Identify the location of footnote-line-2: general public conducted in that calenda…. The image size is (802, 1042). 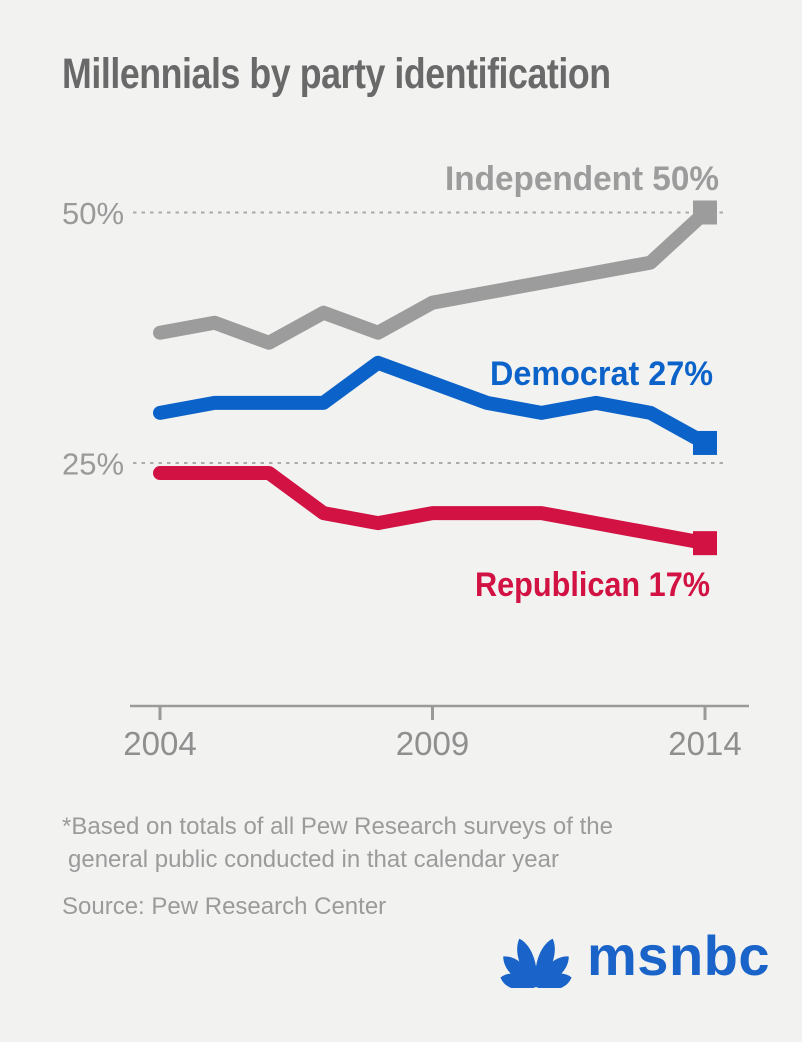
(313, 859).